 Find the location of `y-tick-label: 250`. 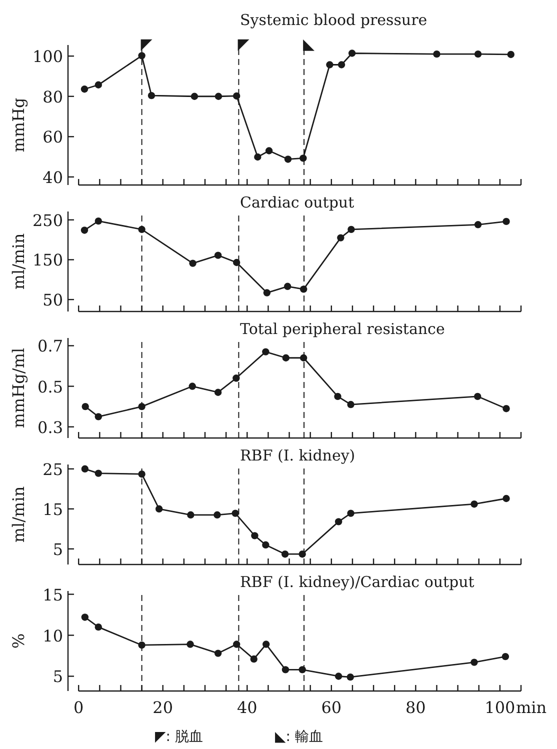

y-tick-label: 250 is located at coordinates (47, 220).